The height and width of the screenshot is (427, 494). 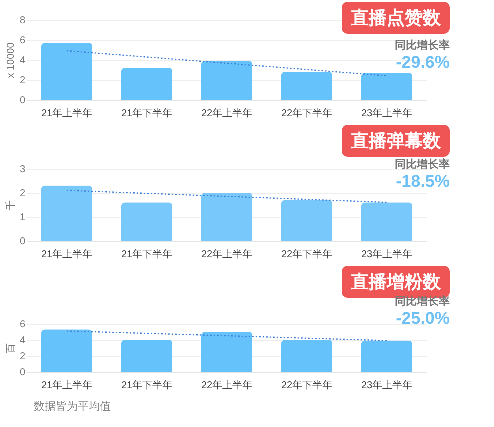 What do you see at coordinates (422, 182) in the screenshot?
I see `annotation: -18.5%` at bounding box center [422, 182].